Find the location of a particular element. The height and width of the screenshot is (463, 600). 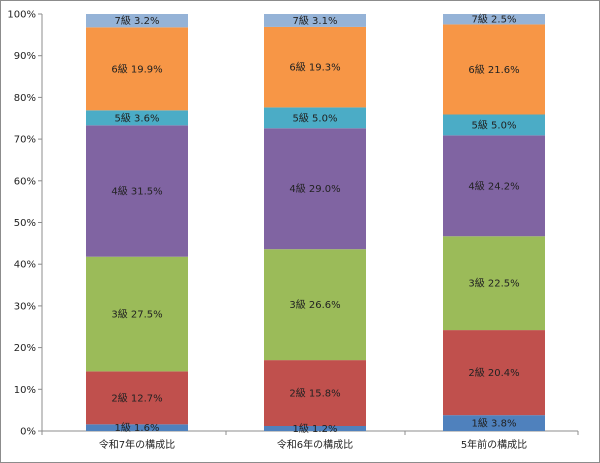

data-label: 7級 3.2% is located at coordinates (137, 20).